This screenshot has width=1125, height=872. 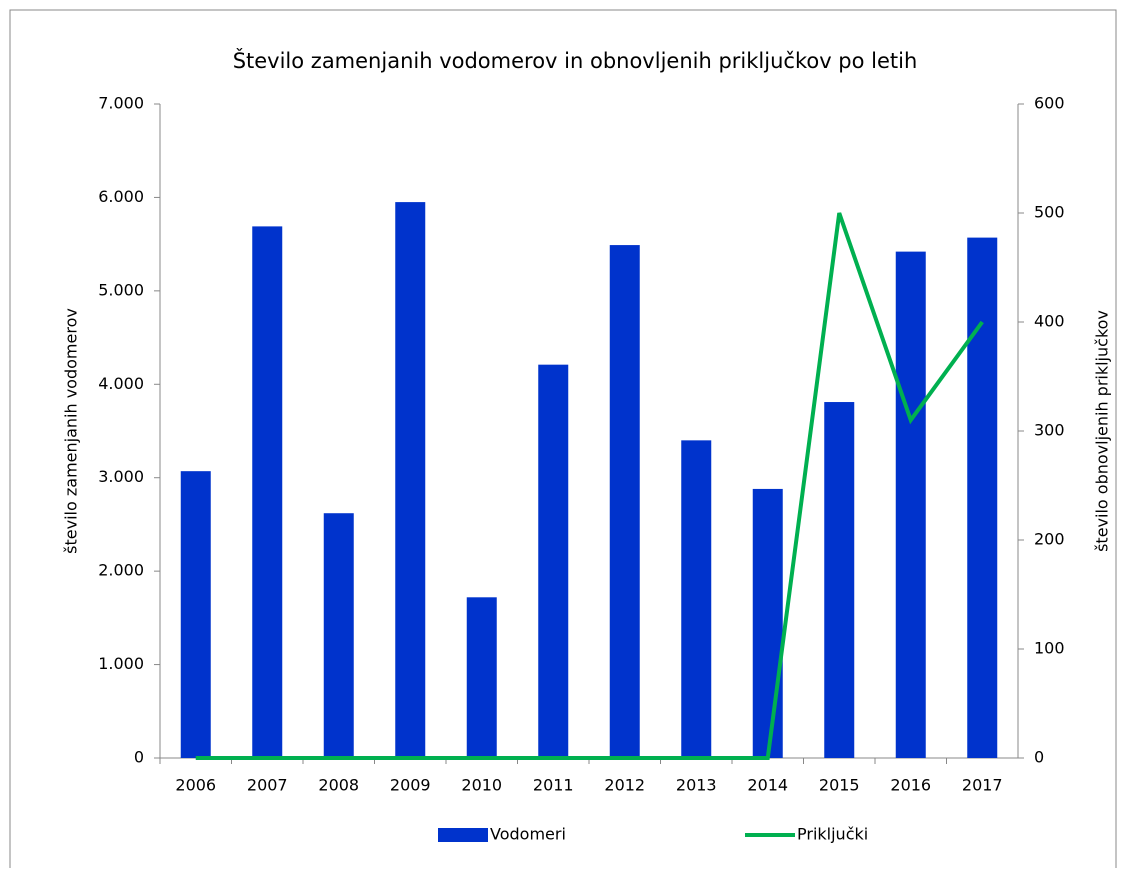 I want to click on y2-tick-label: 300, so click(x=1049, y=430).